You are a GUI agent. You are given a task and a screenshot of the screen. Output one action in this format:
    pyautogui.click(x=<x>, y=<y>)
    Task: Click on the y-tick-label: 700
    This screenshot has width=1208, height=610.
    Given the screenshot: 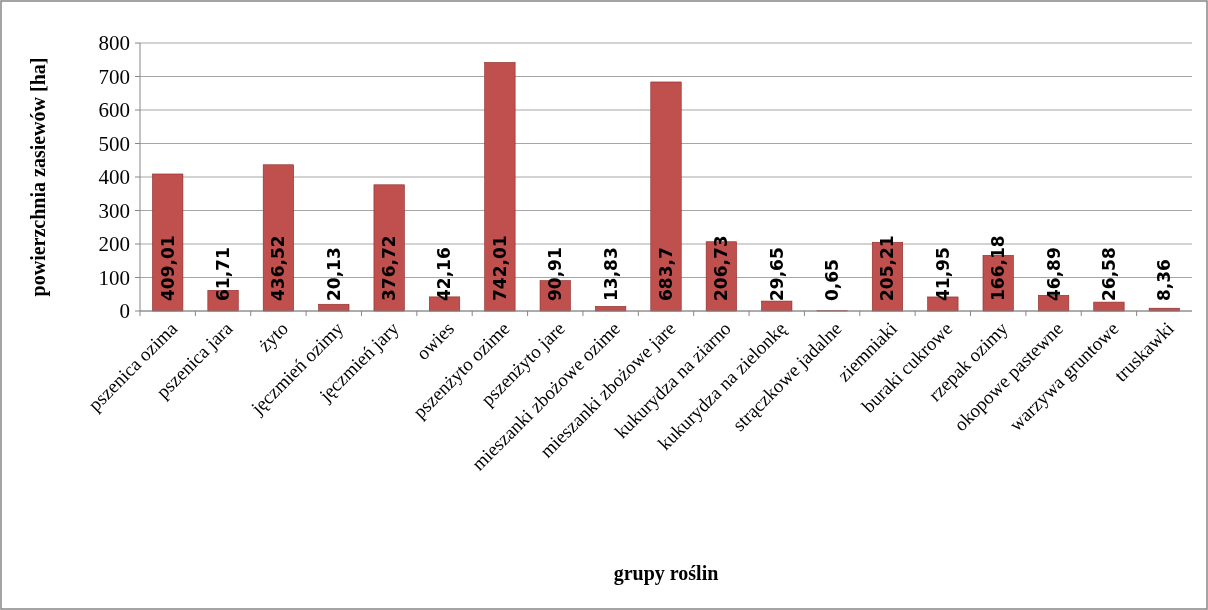 What is the action you would take?
    pyautogui.click(x=114, y=76)
    